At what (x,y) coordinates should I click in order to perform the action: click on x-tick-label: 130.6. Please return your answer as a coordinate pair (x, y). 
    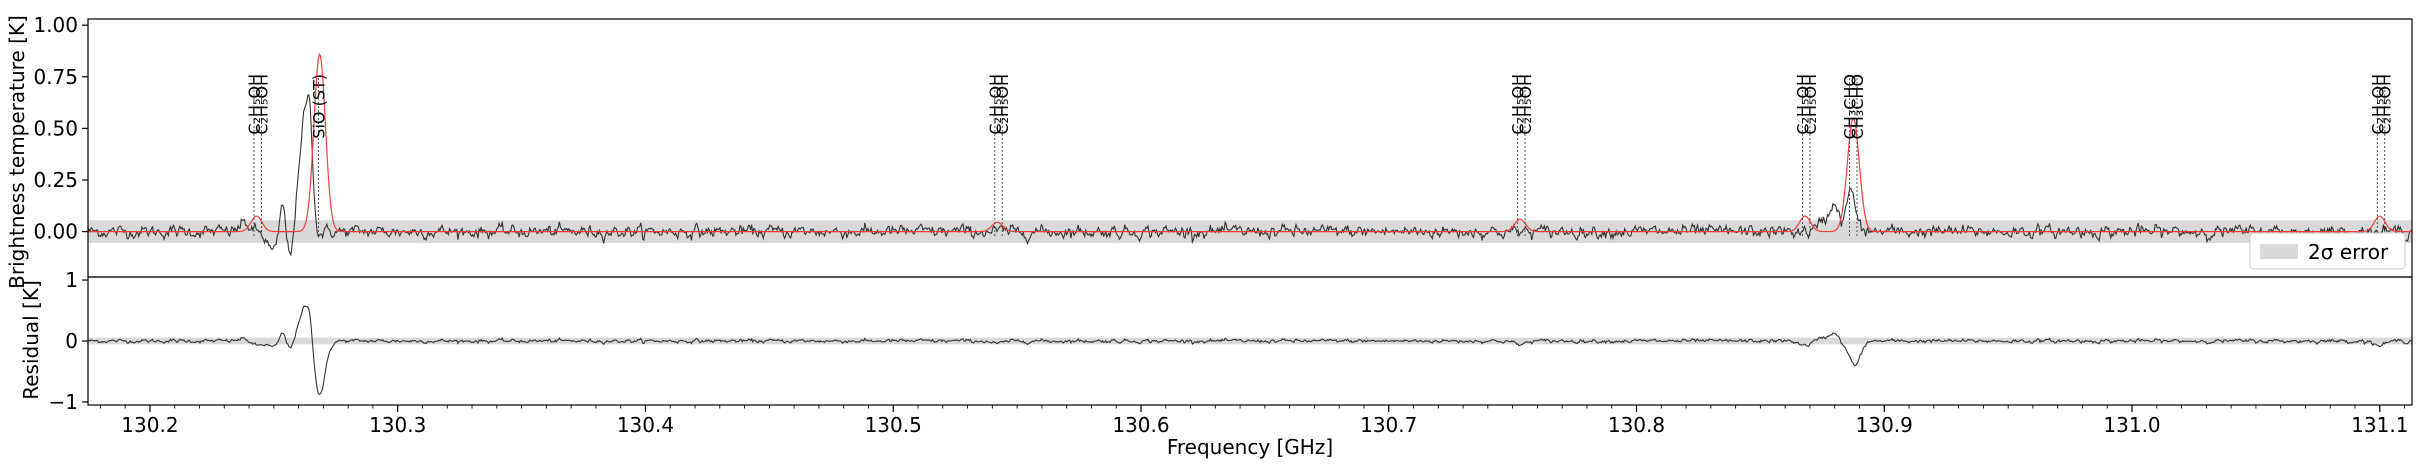
    Looking at the image, I should click on (1140, 425).